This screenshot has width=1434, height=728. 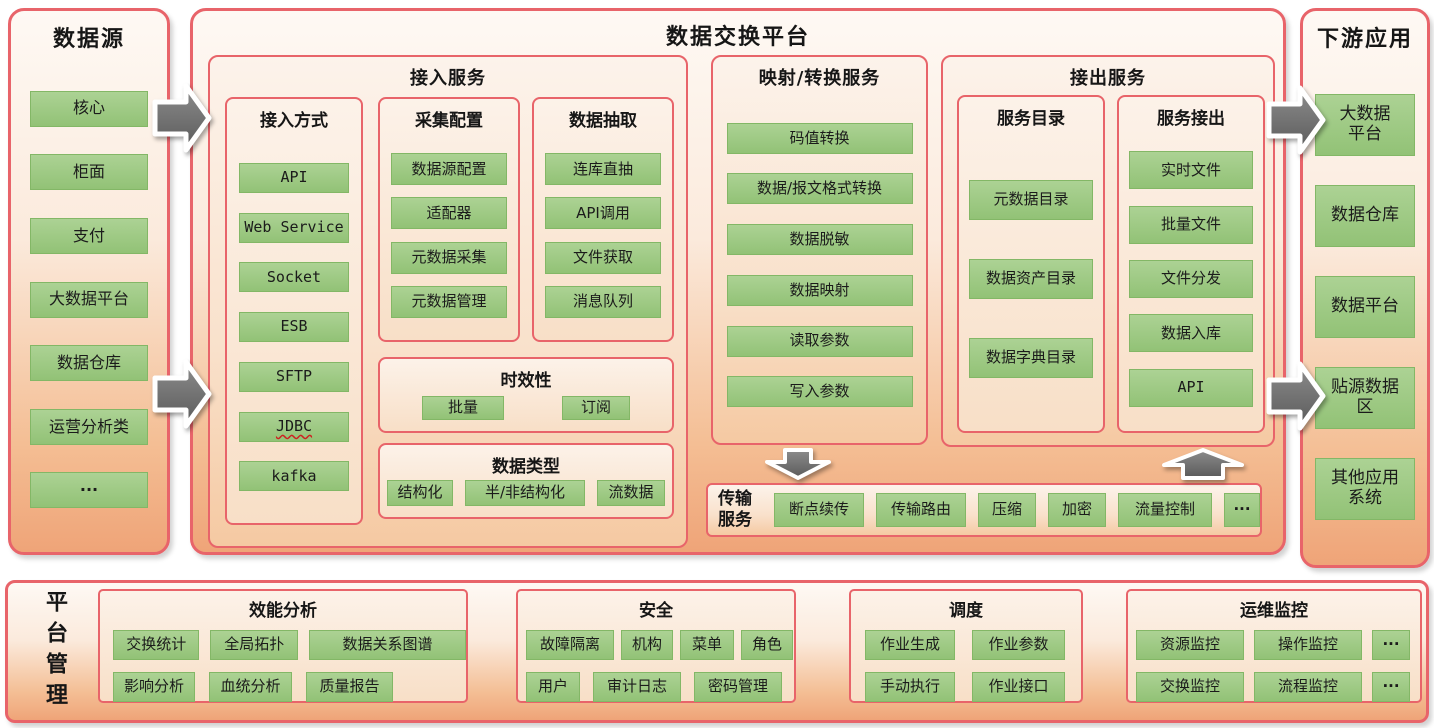 I want to click on efficiency-analysis-title: 效能分析, so click(x=283, y=611).